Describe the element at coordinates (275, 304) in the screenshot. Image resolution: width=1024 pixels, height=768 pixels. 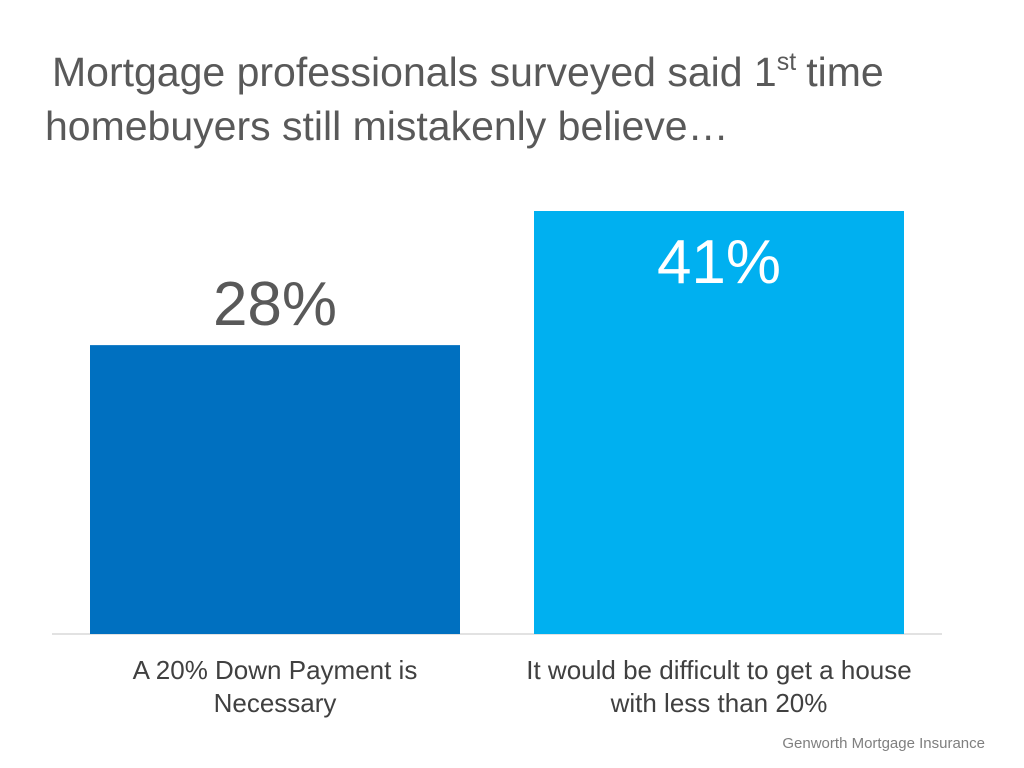
I see `value-label: 28%` at that location.